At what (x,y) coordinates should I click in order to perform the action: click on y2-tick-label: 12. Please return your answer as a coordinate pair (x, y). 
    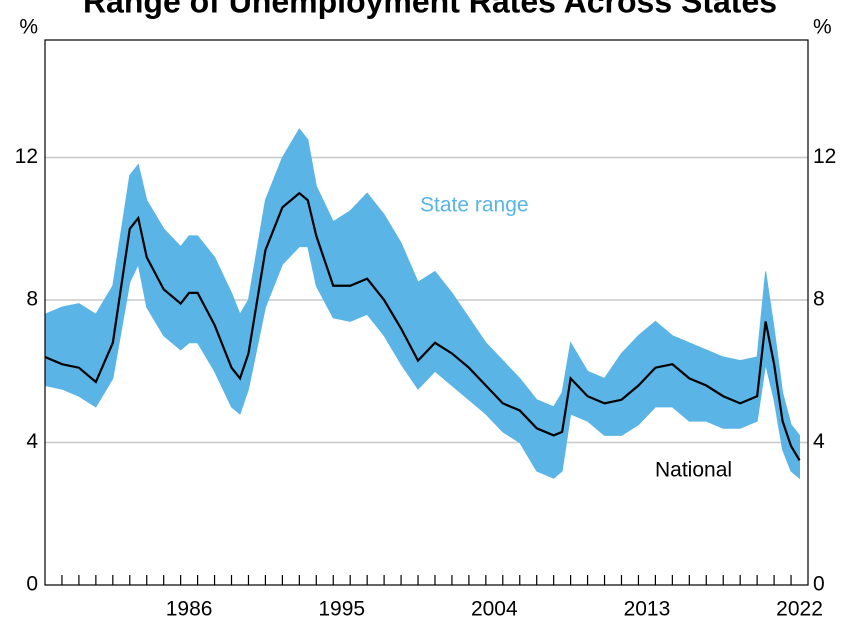
    Looking at the image, I should click on (824, 156).